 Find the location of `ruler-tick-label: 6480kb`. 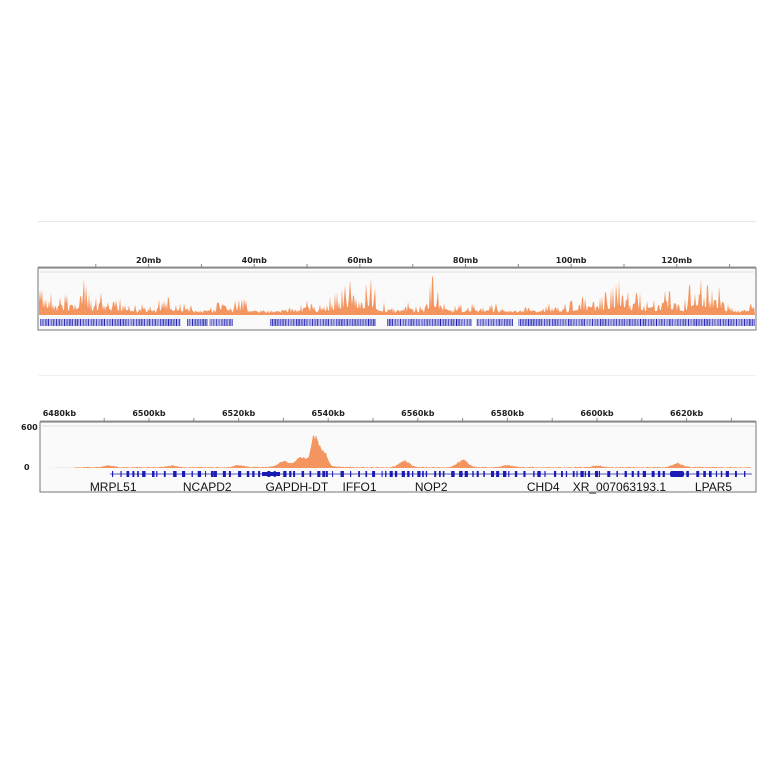

ruler-tick-label: 6480kb is located at coordinates (60, 413).